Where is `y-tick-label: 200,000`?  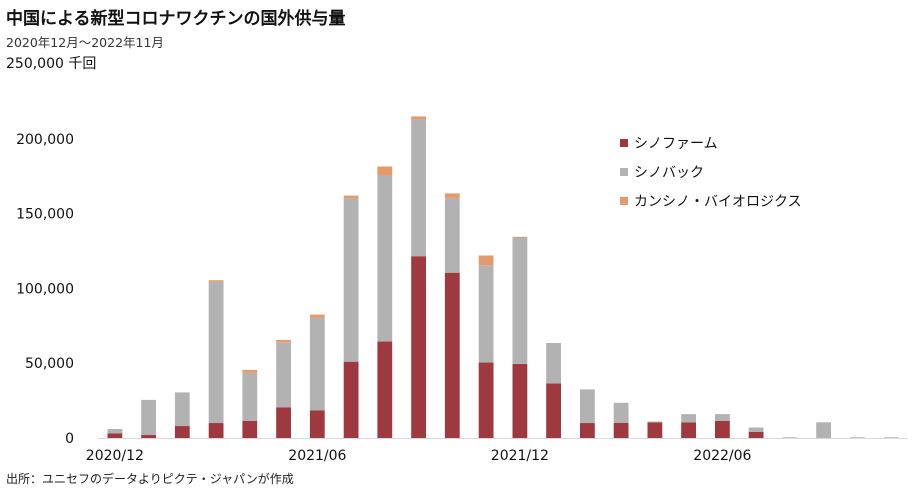
y-tick-label: 200,000 is located at coordinates (45, 140).